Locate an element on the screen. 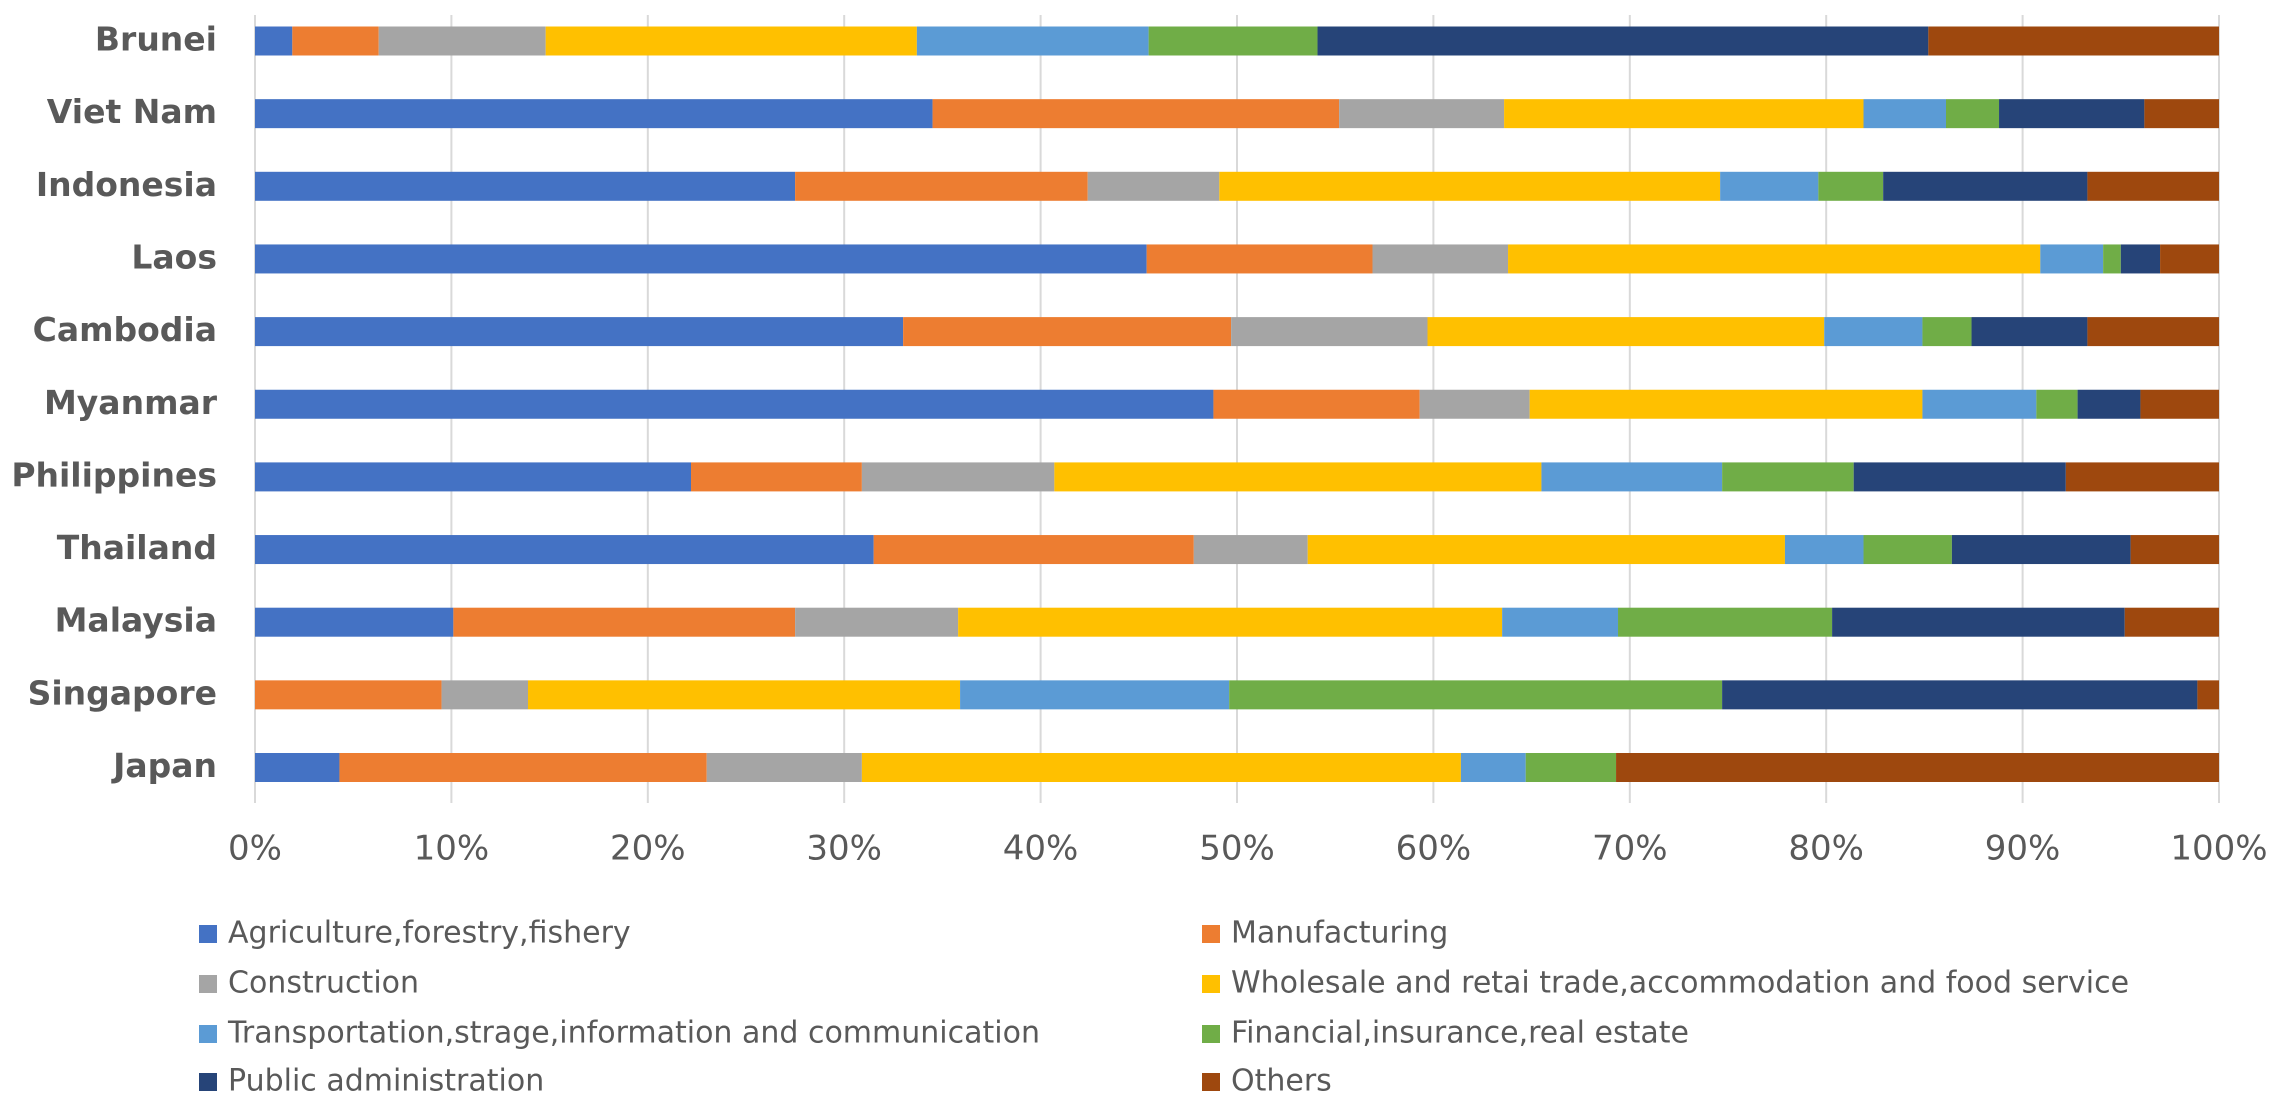  legend-label: Financial,insurance,real estate is located at coordinates (1460, 1033).